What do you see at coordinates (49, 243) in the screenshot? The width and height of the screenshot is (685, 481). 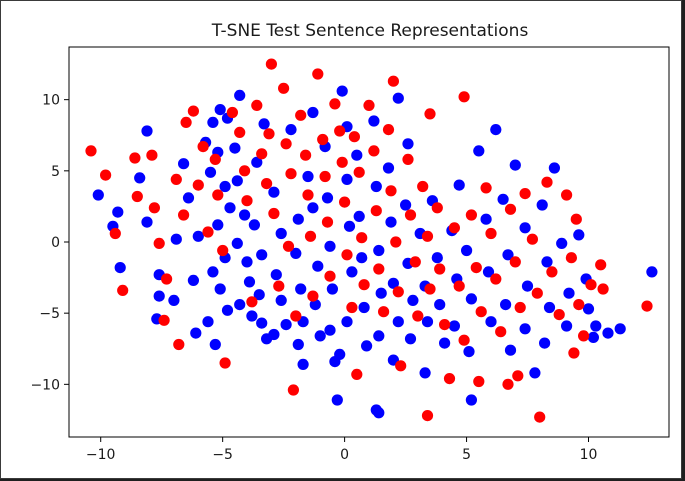 I see `y-axis: 10 5 0 −5 −10` at bounding box center [49, 243].